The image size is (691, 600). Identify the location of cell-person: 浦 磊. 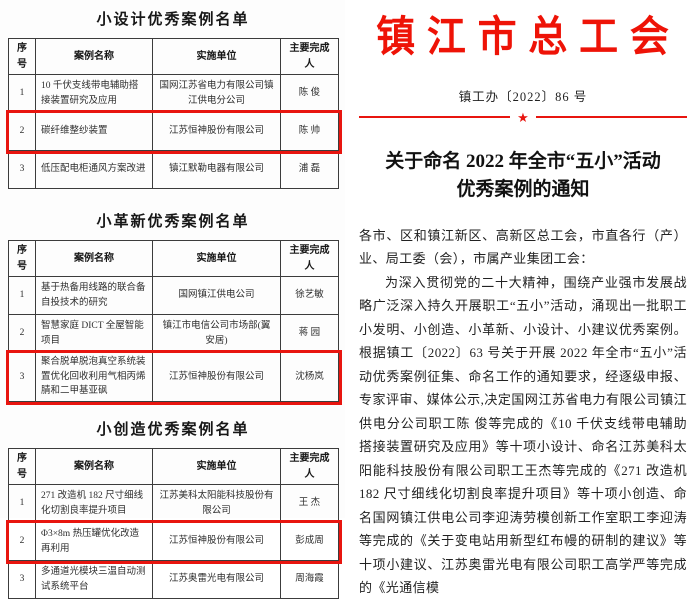
(309, 169).